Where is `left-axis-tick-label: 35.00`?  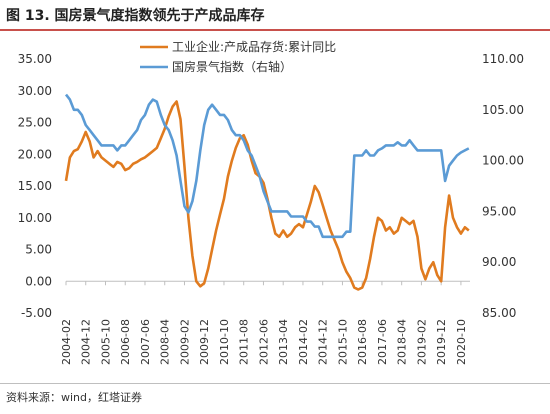
left-axis-tick-label: 35.00 is located at coordinates (35, 59).